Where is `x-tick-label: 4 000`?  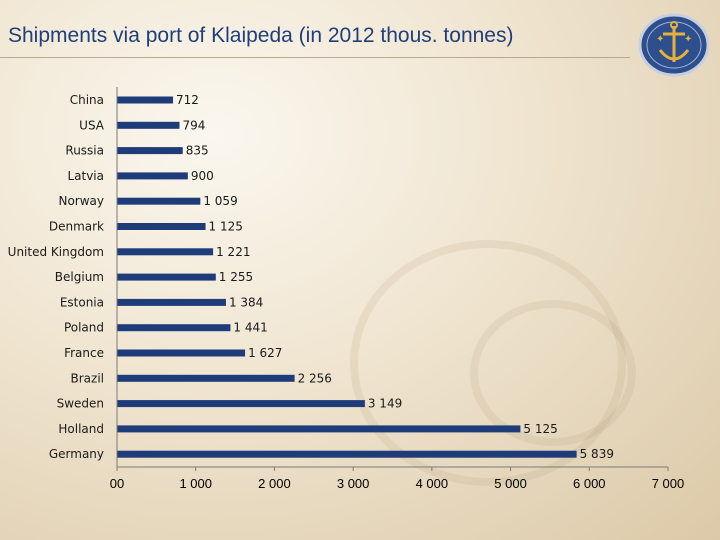
x-tick-label: 4 000 is located at coordinates (432, 483).